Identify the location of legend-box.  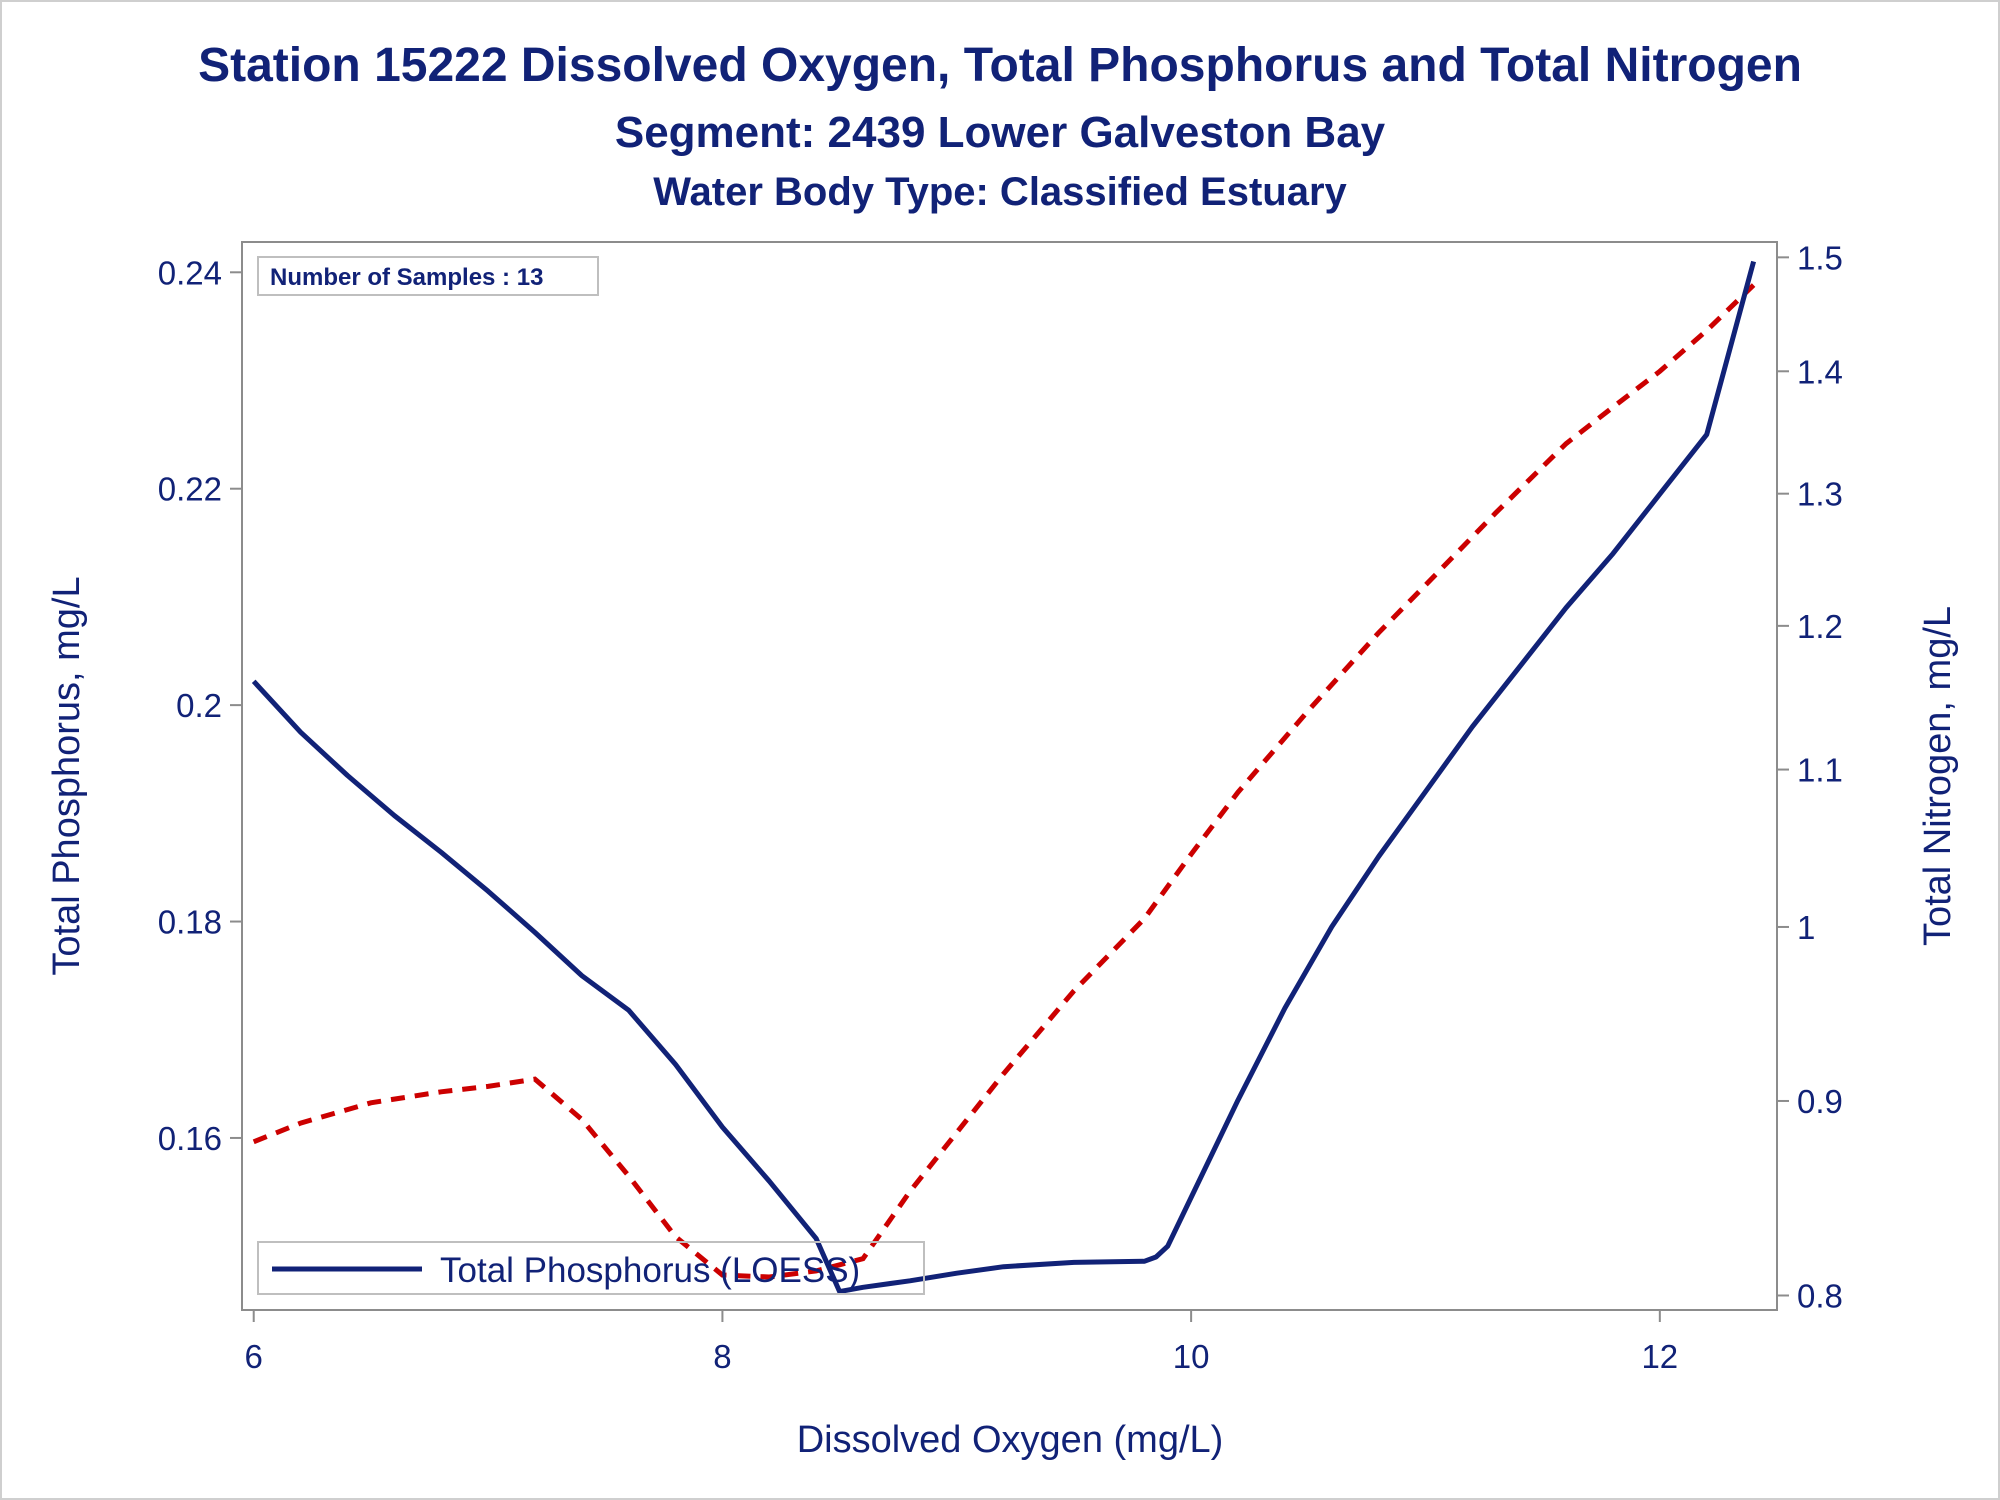
(591, 1268).